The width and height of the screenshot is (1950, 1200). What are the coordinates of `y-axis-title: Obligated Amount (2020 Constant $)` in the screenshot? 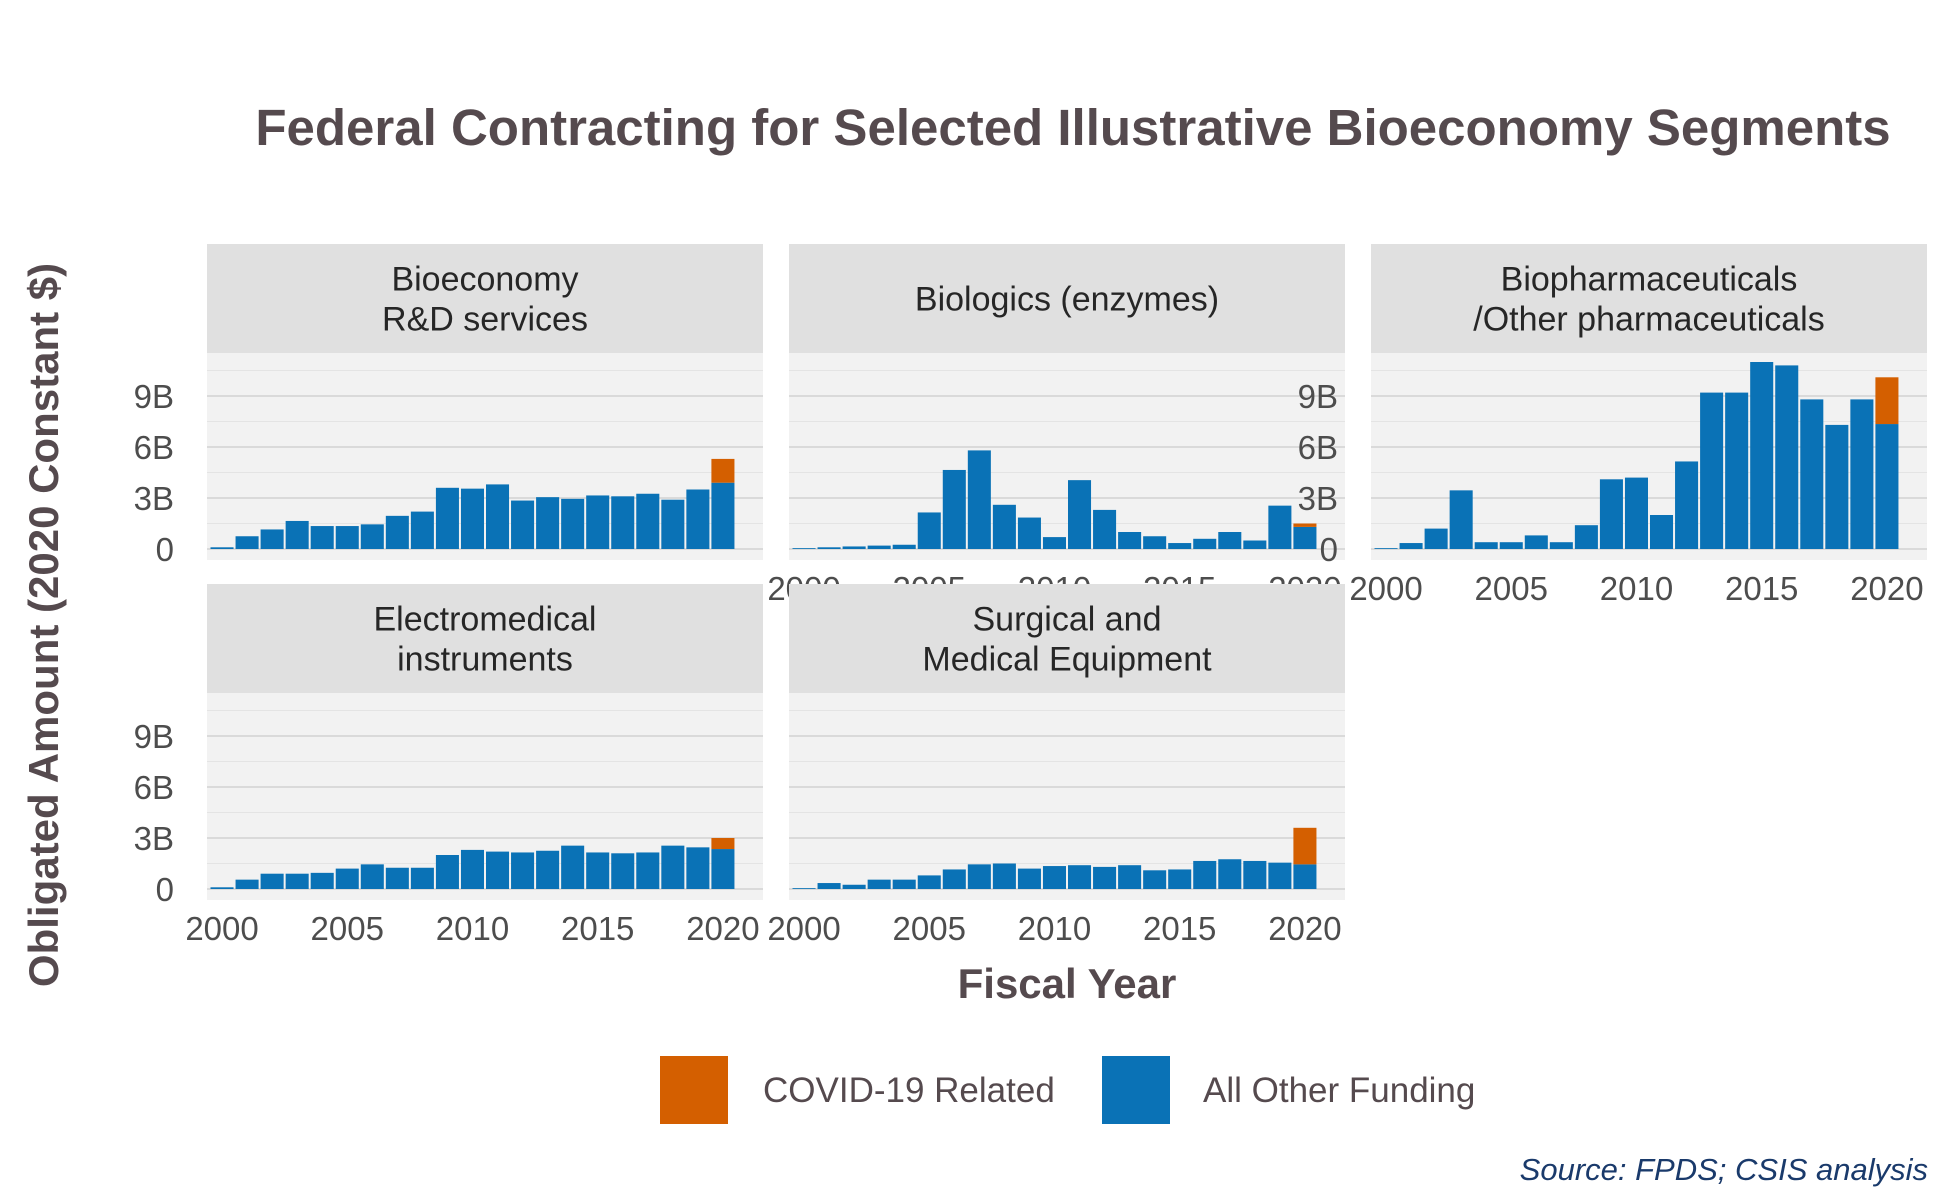 It's located at (43, 625).